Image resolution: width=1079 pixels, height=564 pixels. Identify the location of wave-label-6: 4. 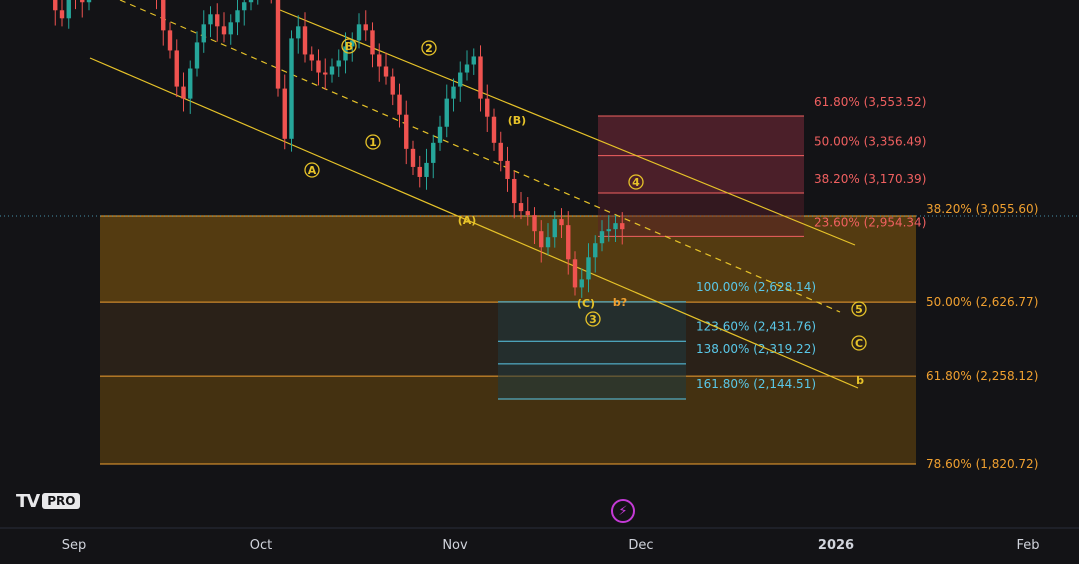
(636, 182).